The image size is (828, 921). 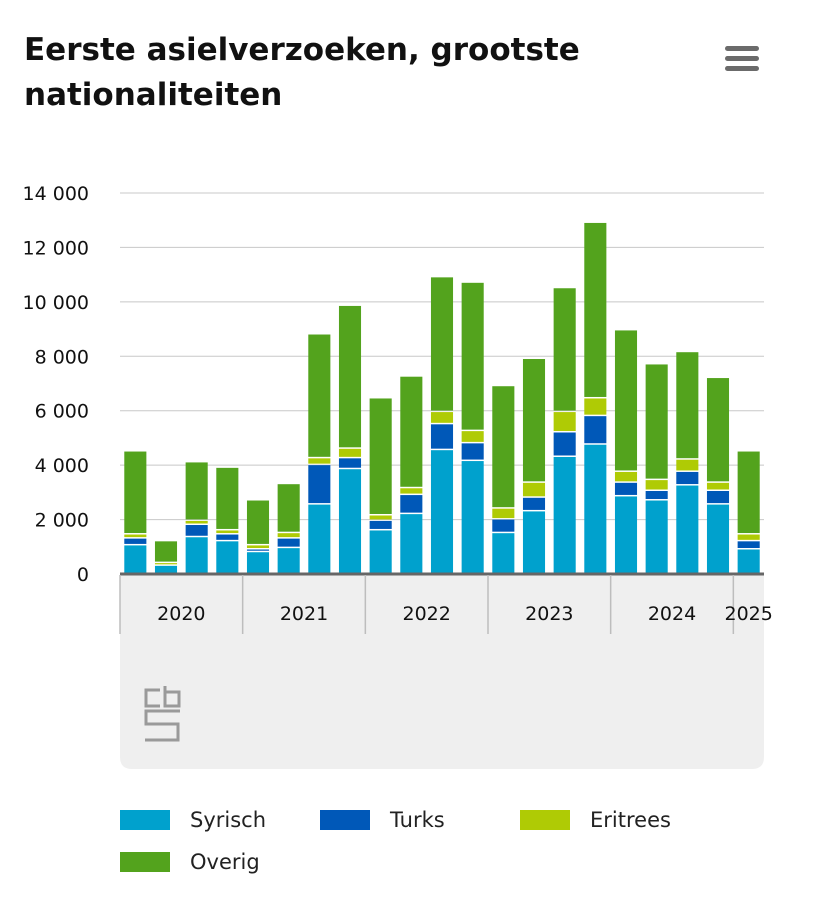 What do you see at coordinates (227, 498) in the screenshot?
I see `bar-overig: 2020 Q4 — Overig: 2300` at bounding box center [227, 498].